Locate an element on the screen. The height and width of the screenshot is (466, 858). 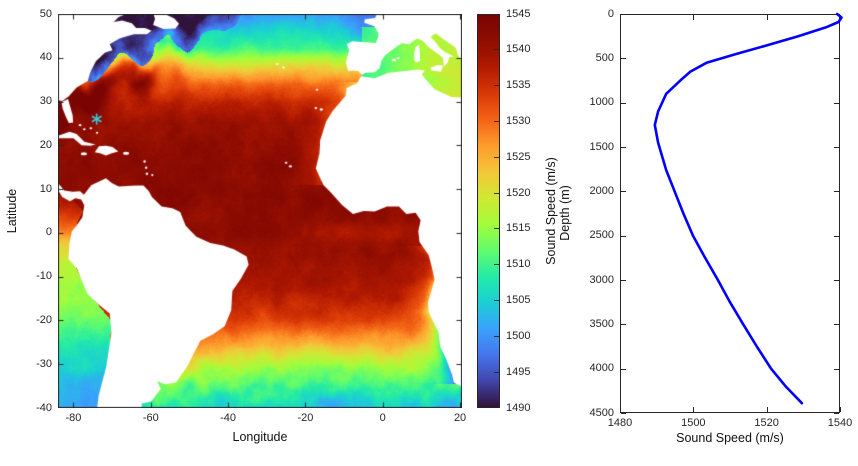
map-y-tick-label: 40 is located at coordinates (45, 57).